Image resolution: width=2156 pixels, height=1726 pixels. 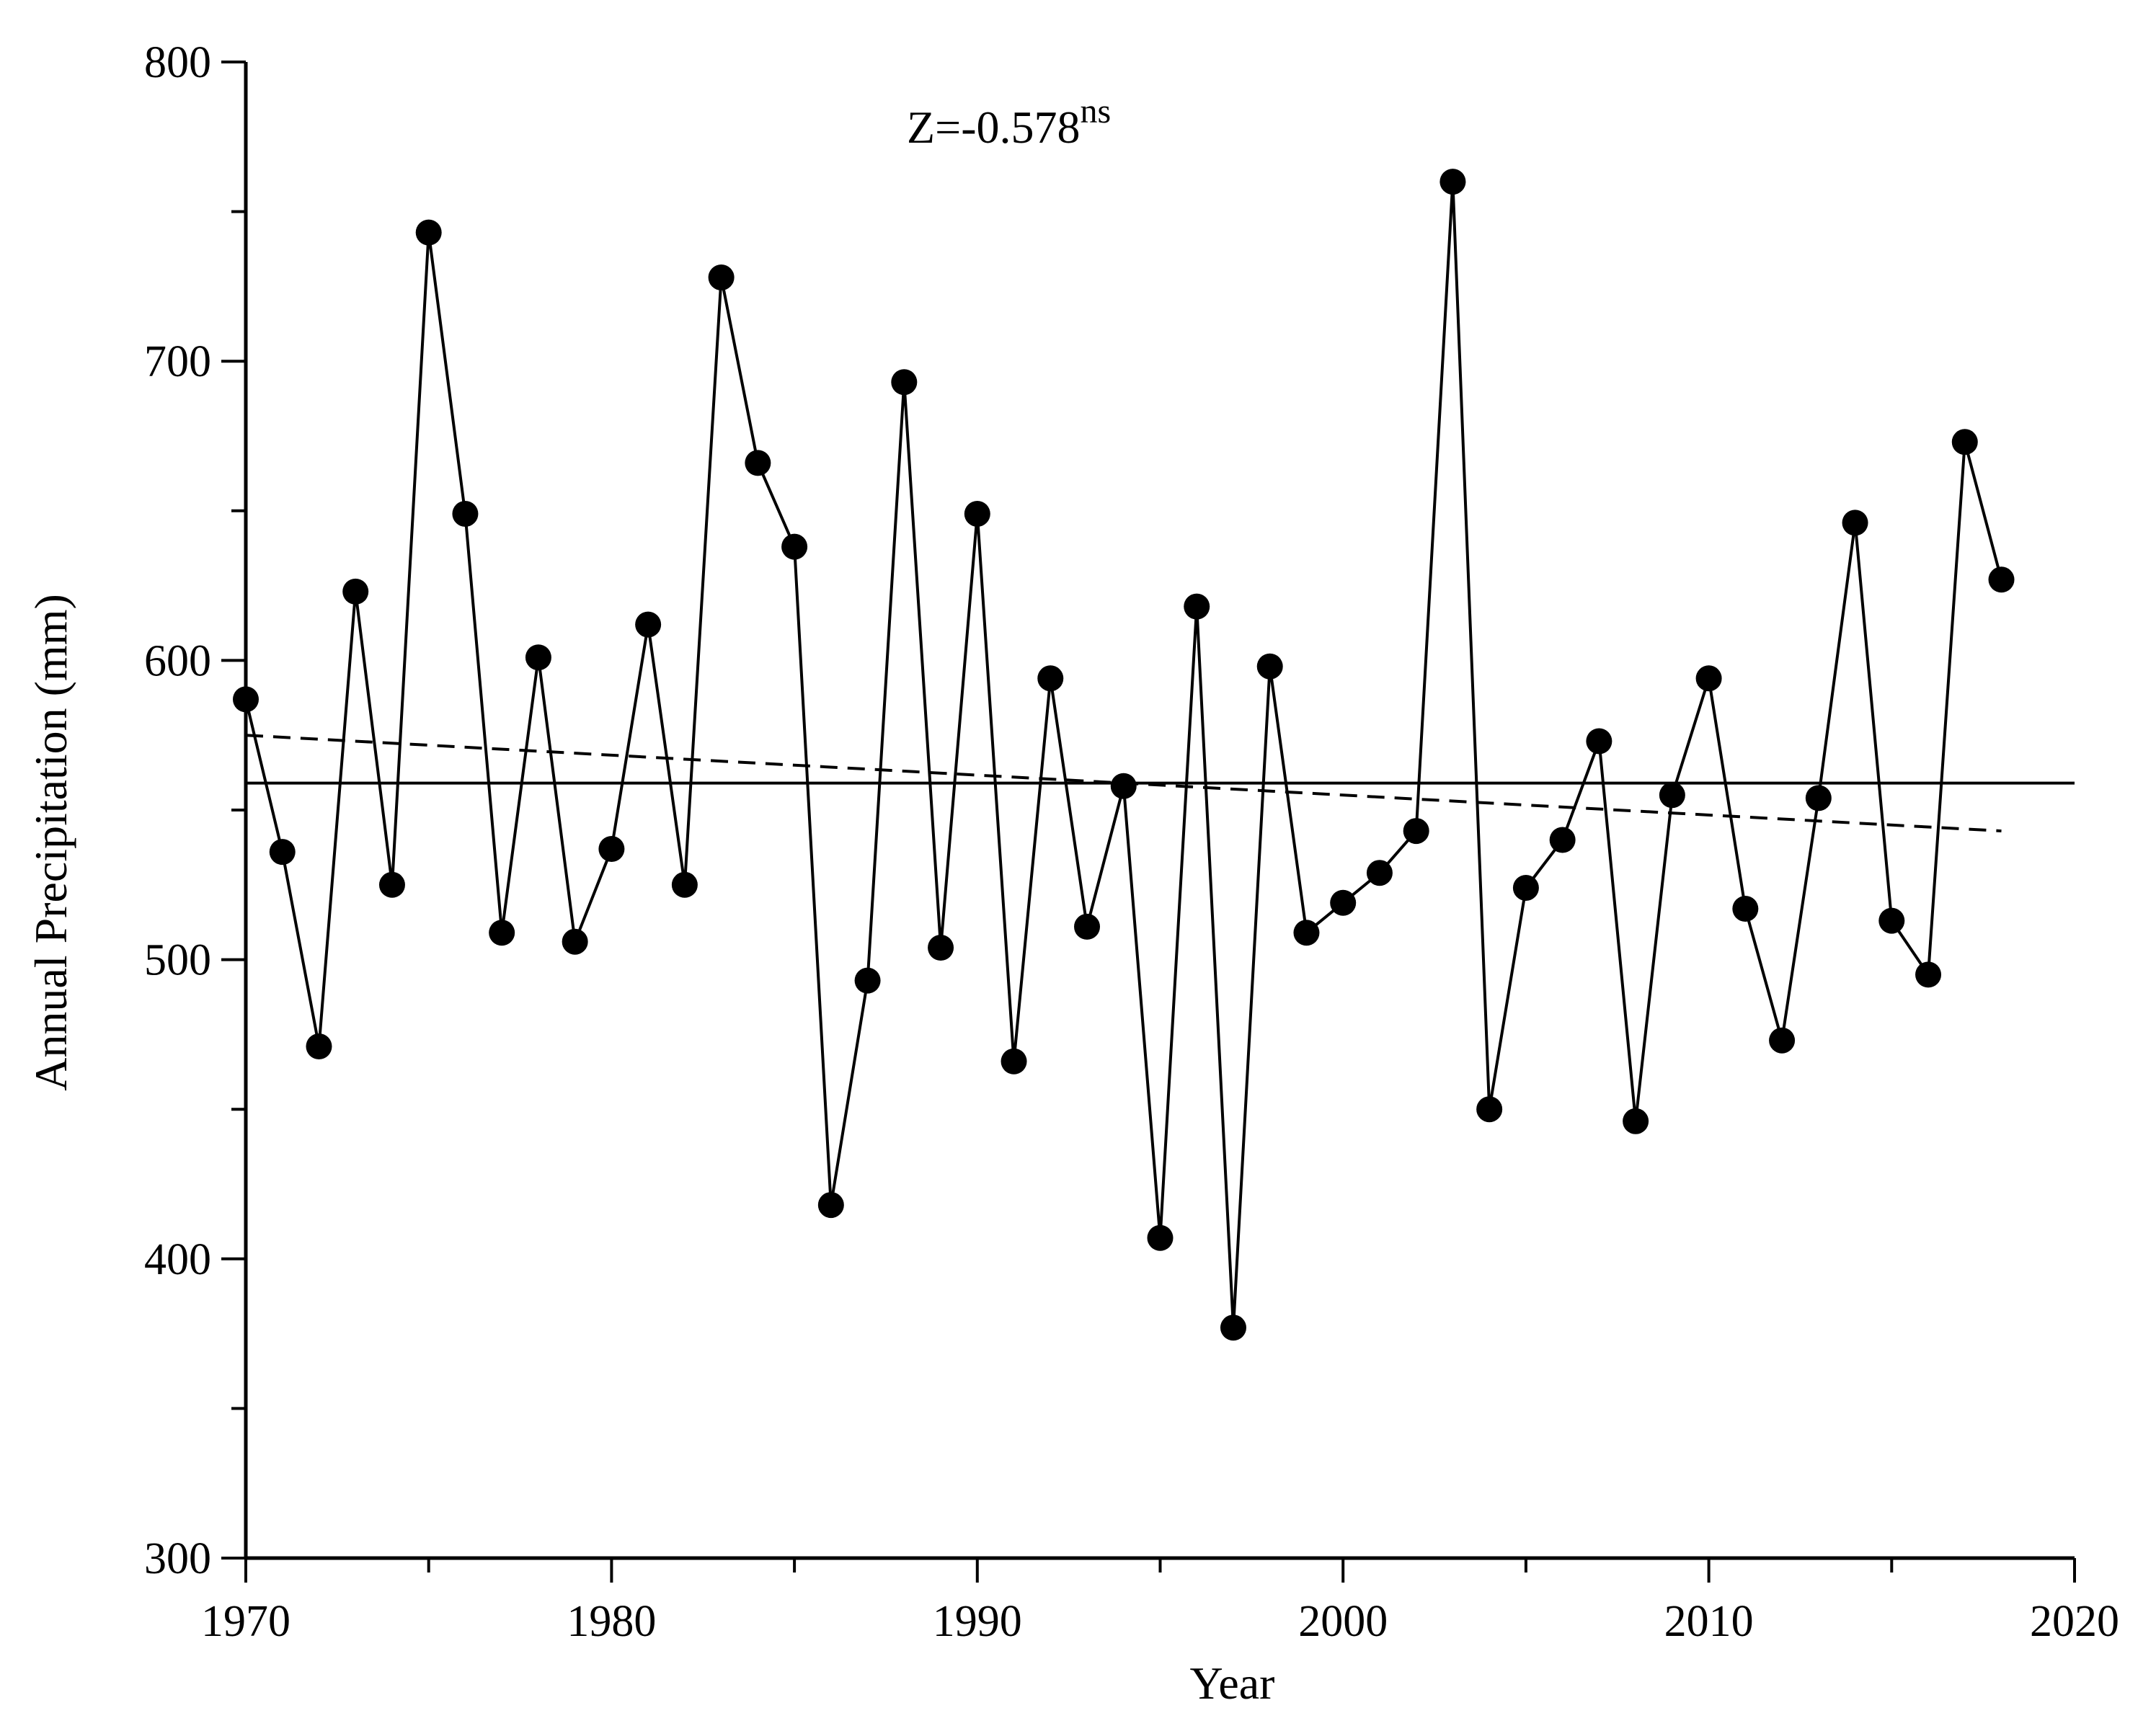 I want to click on z-statistic-value: Z=-0.578, so click(x=994, y=127).